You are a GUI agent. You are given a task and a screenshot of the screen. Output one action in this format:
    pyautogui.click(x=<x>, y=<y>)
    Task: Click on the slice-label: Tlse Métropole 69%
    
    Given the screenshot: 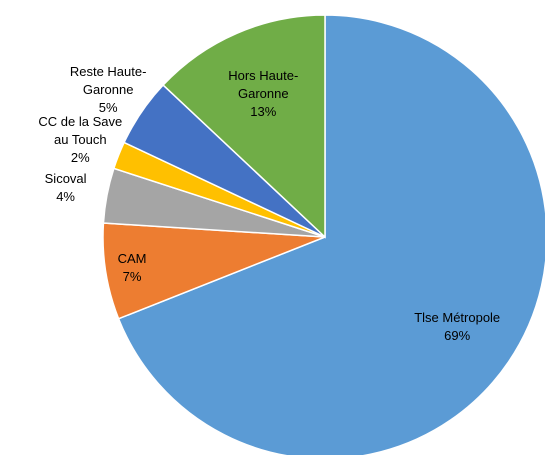 What is the action you would take?
    pyautogui.click(x=457, y=327)
    